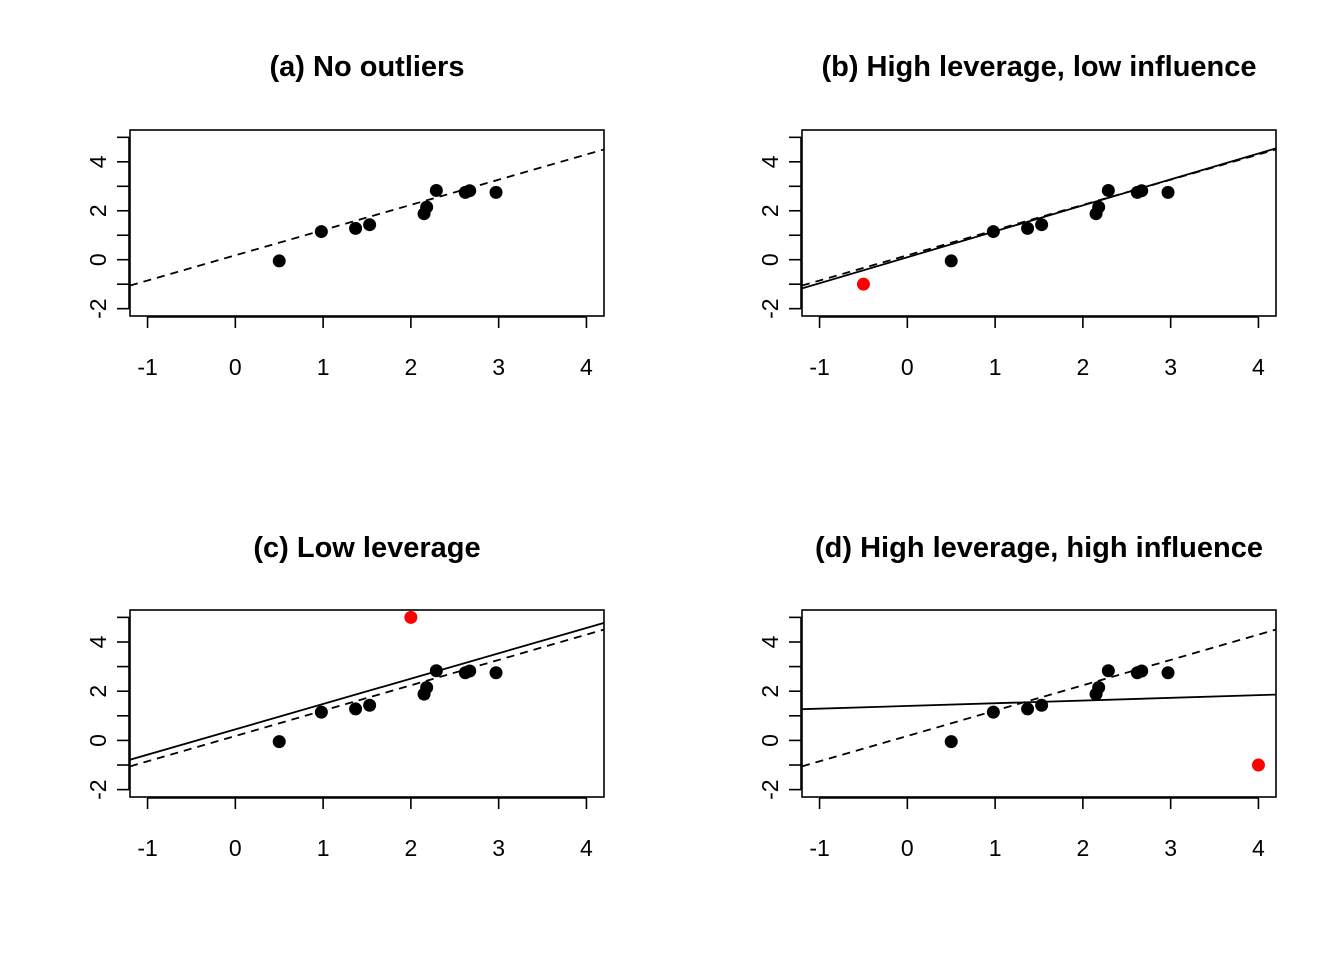  I want to click on panel-b-x-tick-label: 3, so click(1170, 367).